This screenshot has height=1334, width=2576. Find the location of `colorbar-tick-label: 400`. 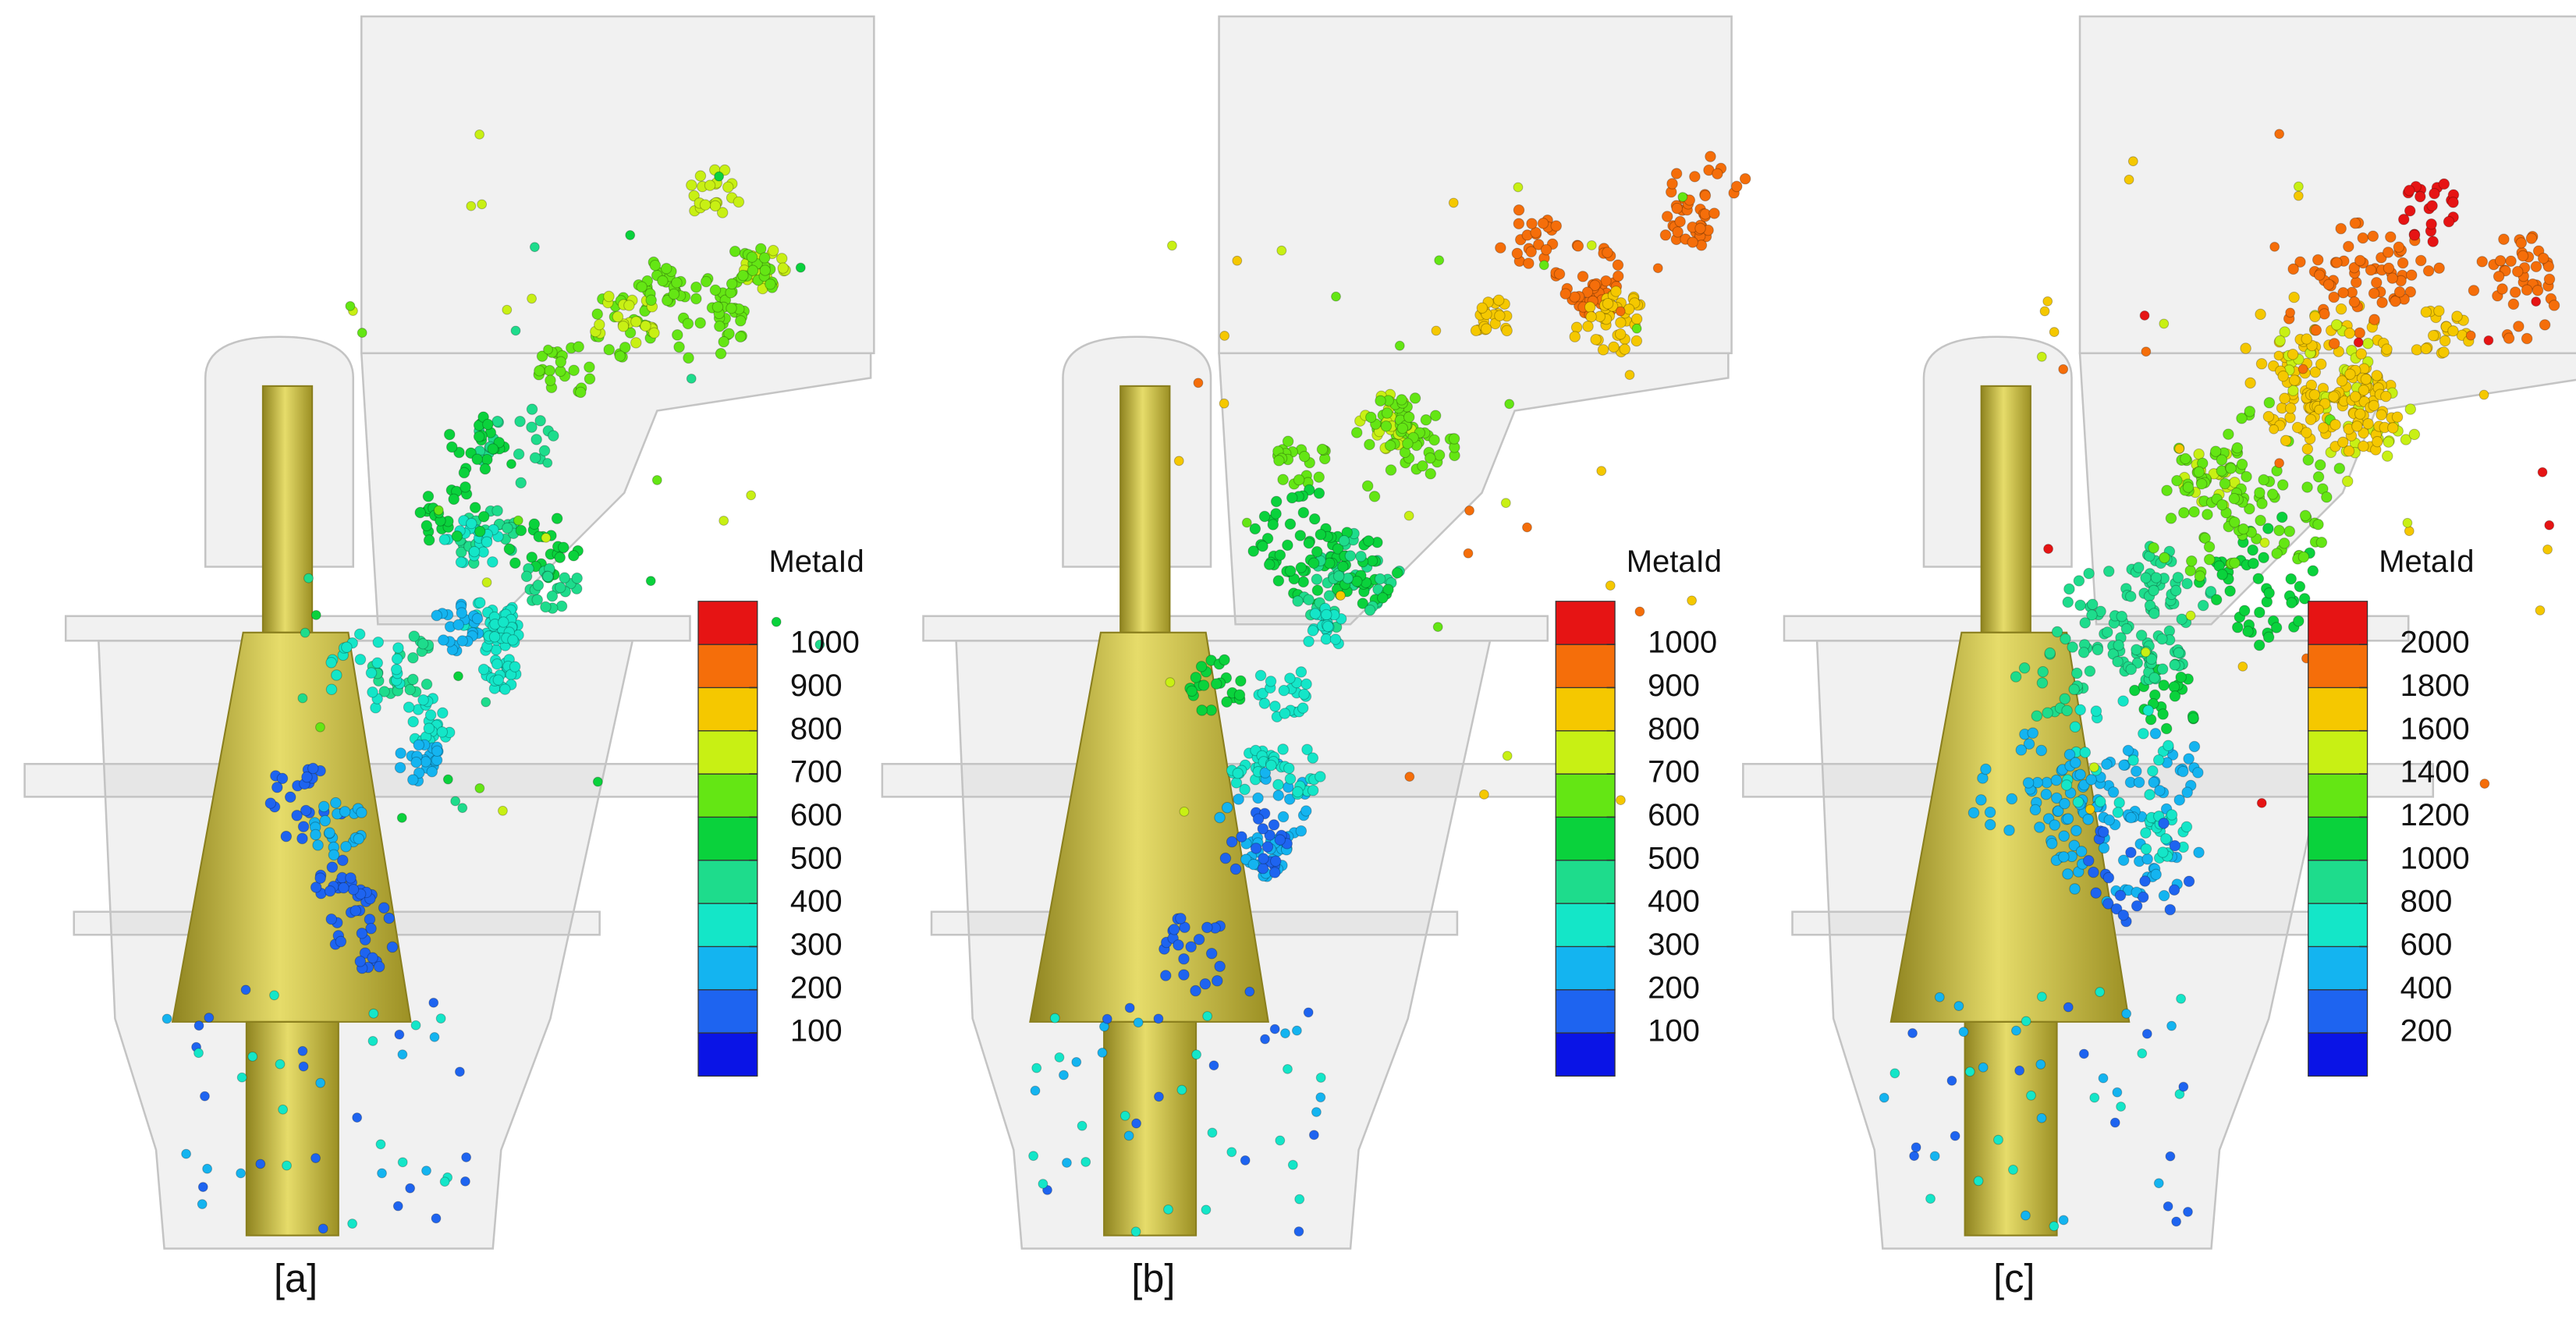

colorbar-tick-label: 400 is located at coordinates (2426, 987).